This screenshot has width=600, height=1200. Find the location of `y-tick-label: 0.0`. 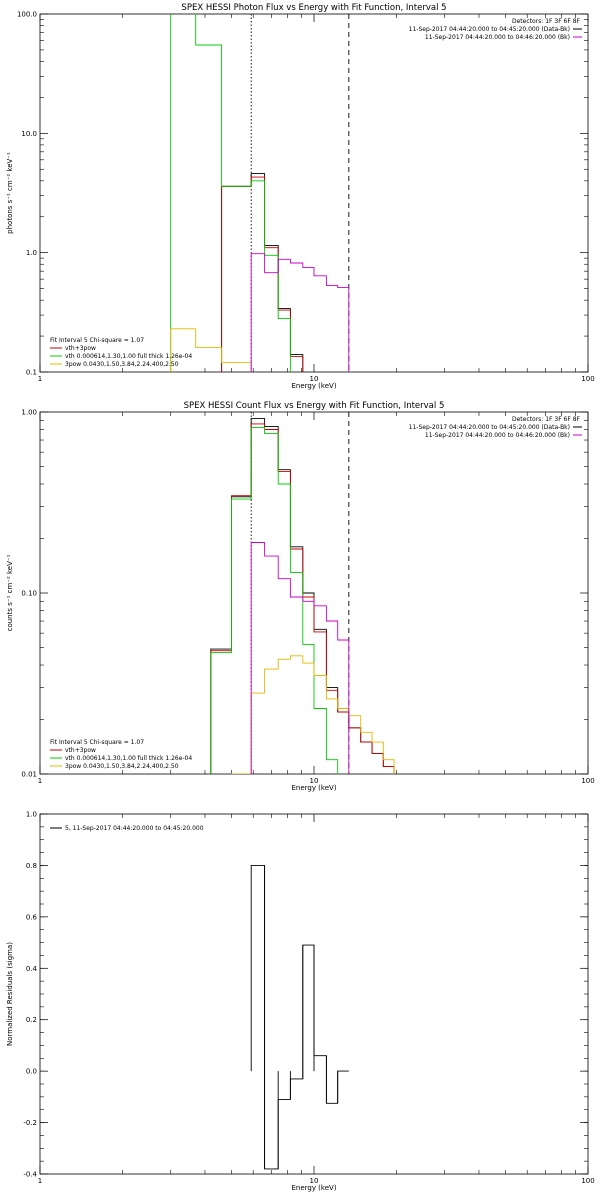

y-tick-label: 0.0 is located at coordinates (31, 1072).